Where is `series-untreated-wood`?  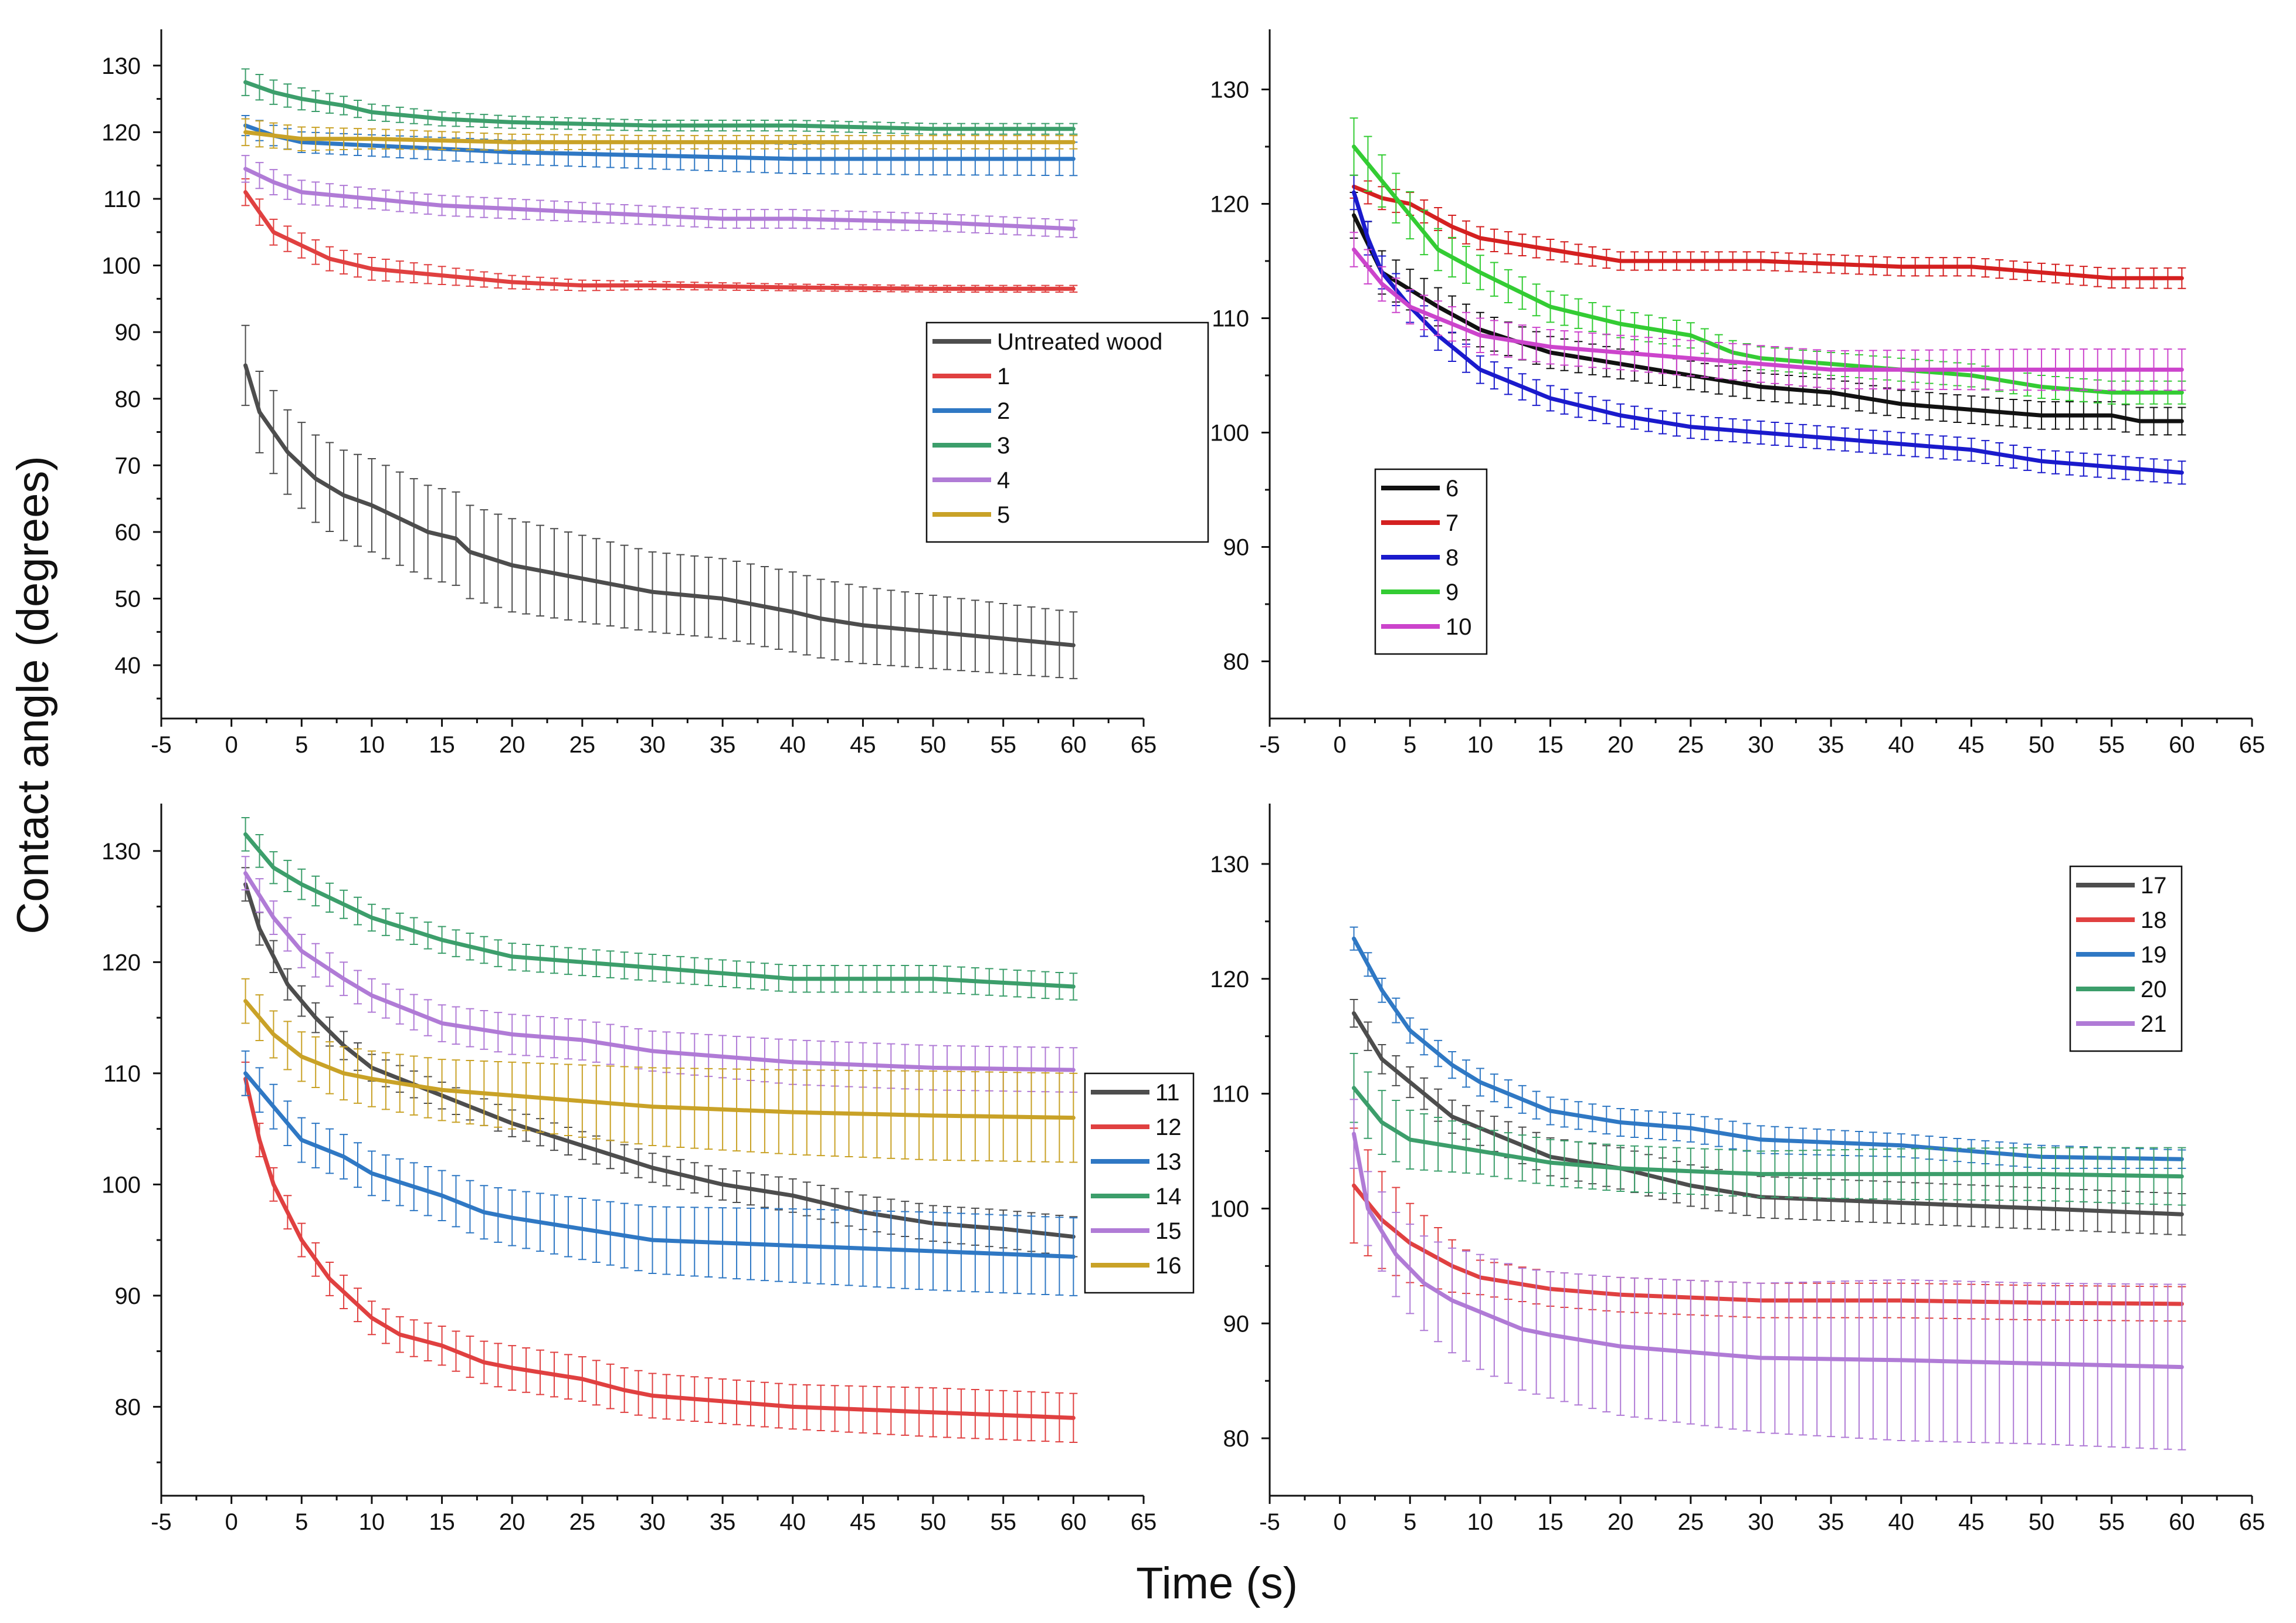
series-untreated-wood is located at coordinates (659, 501).